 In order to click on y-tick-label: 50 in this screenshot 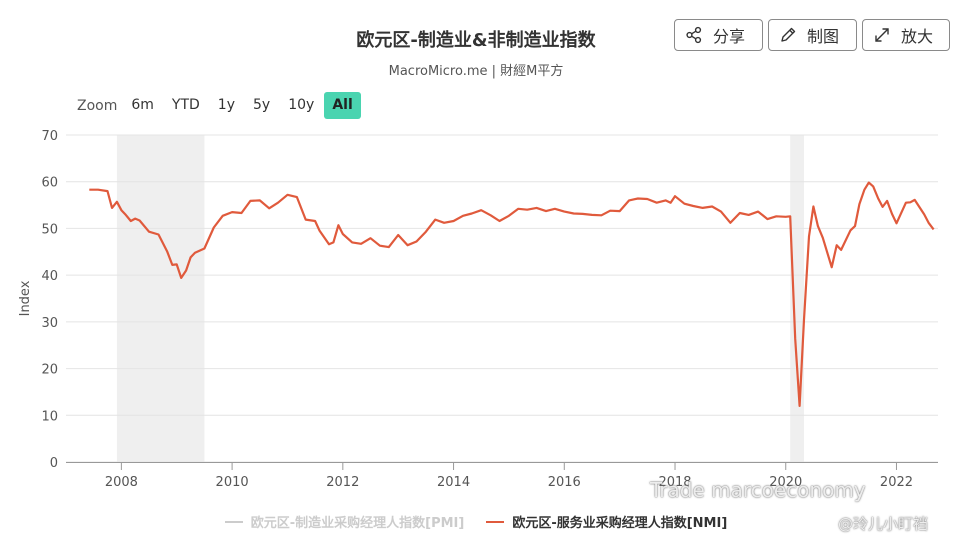, I will do `click(49, 229)`.